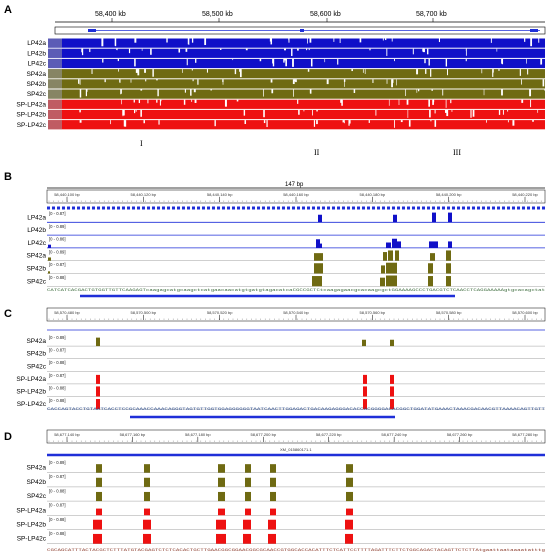 This screenshot has height=559, width=550. Describe the element at coordinates (394, 434) in the screenshot. I see `tick-label: 58,677,240 bp` at that location.